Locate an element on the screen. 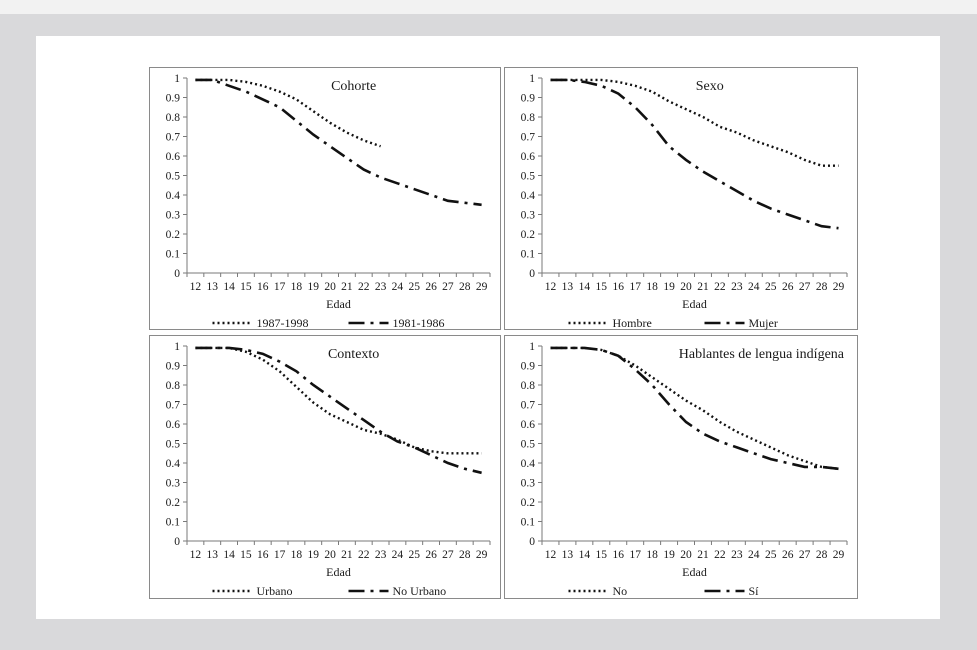  chart2-x-tick-label: 23 is located at coordinates (381, 555).